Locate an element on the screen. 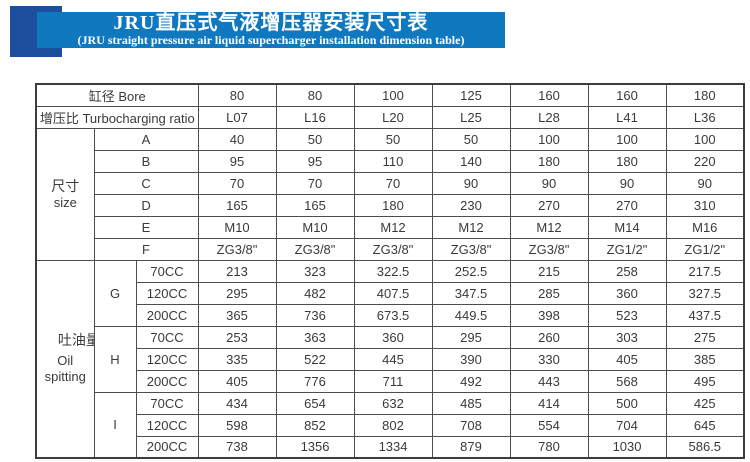 The image size is (750, 462). table-cell: 492 is located at coordinates (471, 381).